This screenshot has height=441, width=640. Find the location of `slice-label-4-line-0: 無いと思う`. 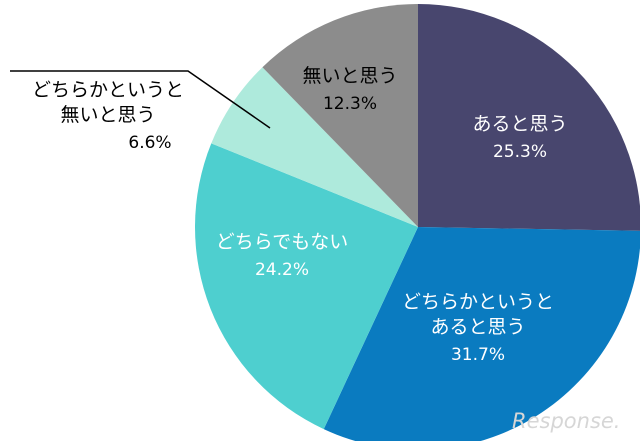

slice-label-4-line-0: 無いと思う is located at coordinates (349, 76).